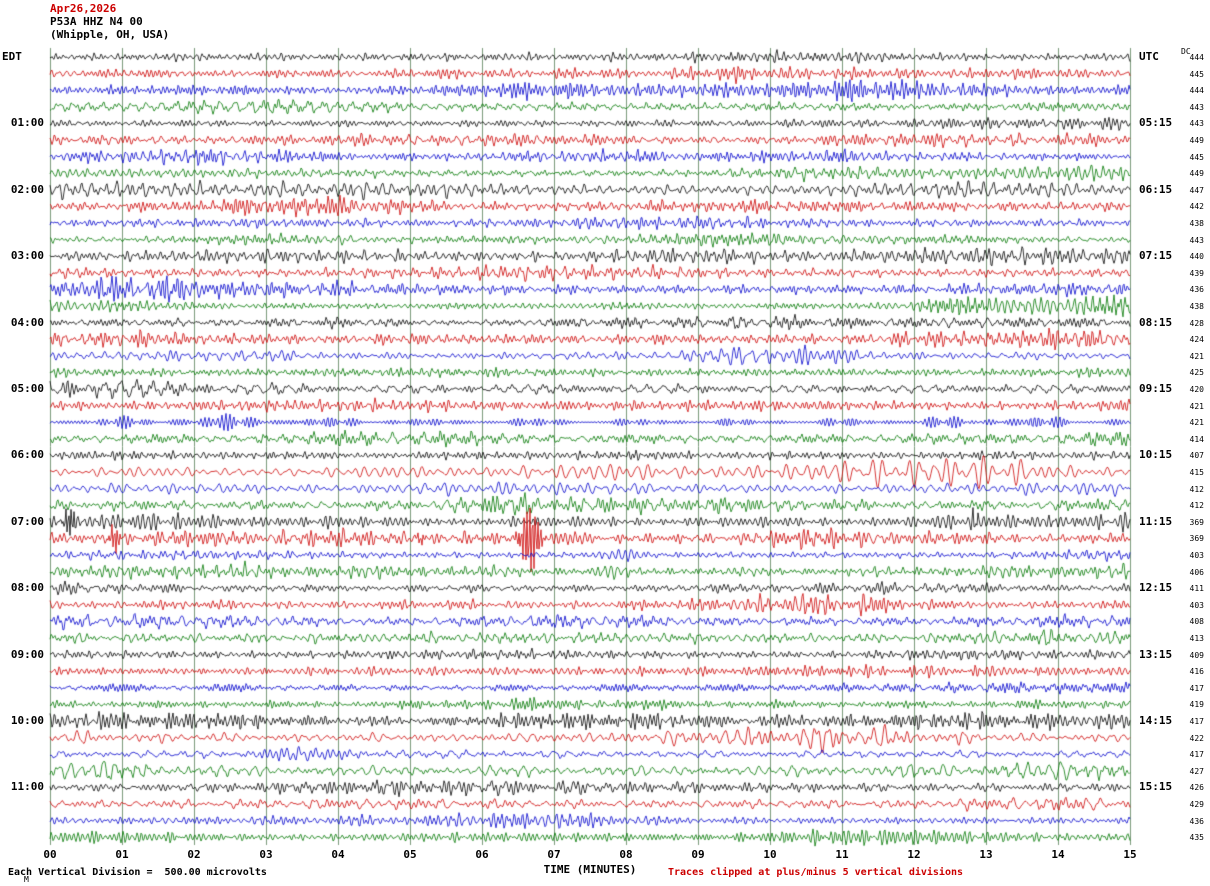 The width and height of the screenshot is (1210, 886). What do you see at coordinates (27, 322) in the screenshot?
I see `edt-time-label: 04:00` at bounding box center [27, 322].